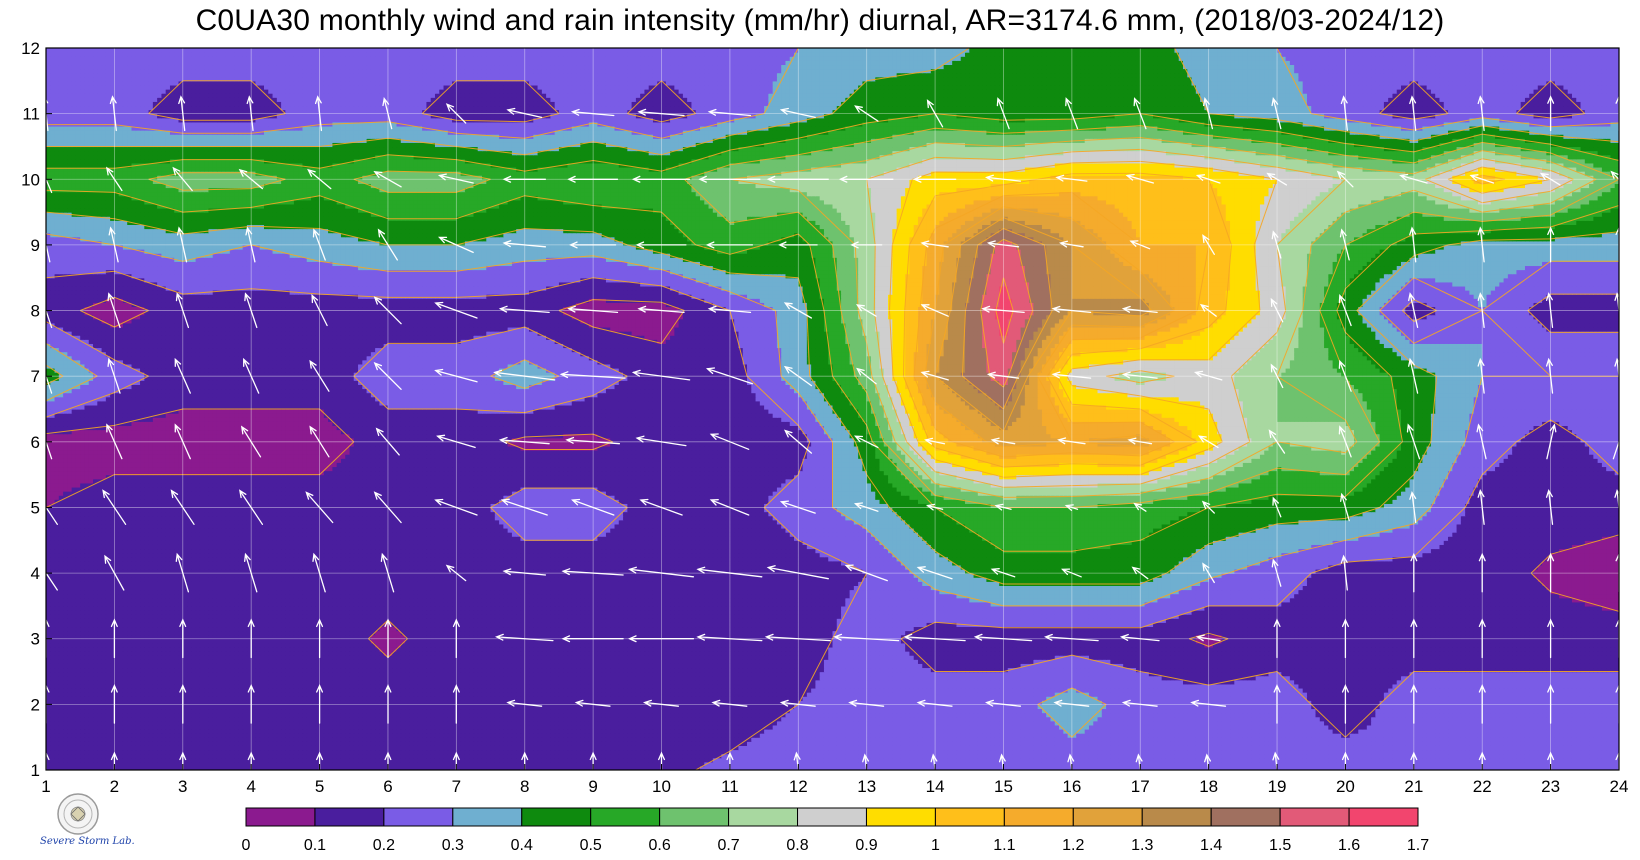 This screenshot has width=1640, height=860. Describe the element at coordinates (1003, 786) in the screenshot. I see `x-tick-label-15: 15` at that location.